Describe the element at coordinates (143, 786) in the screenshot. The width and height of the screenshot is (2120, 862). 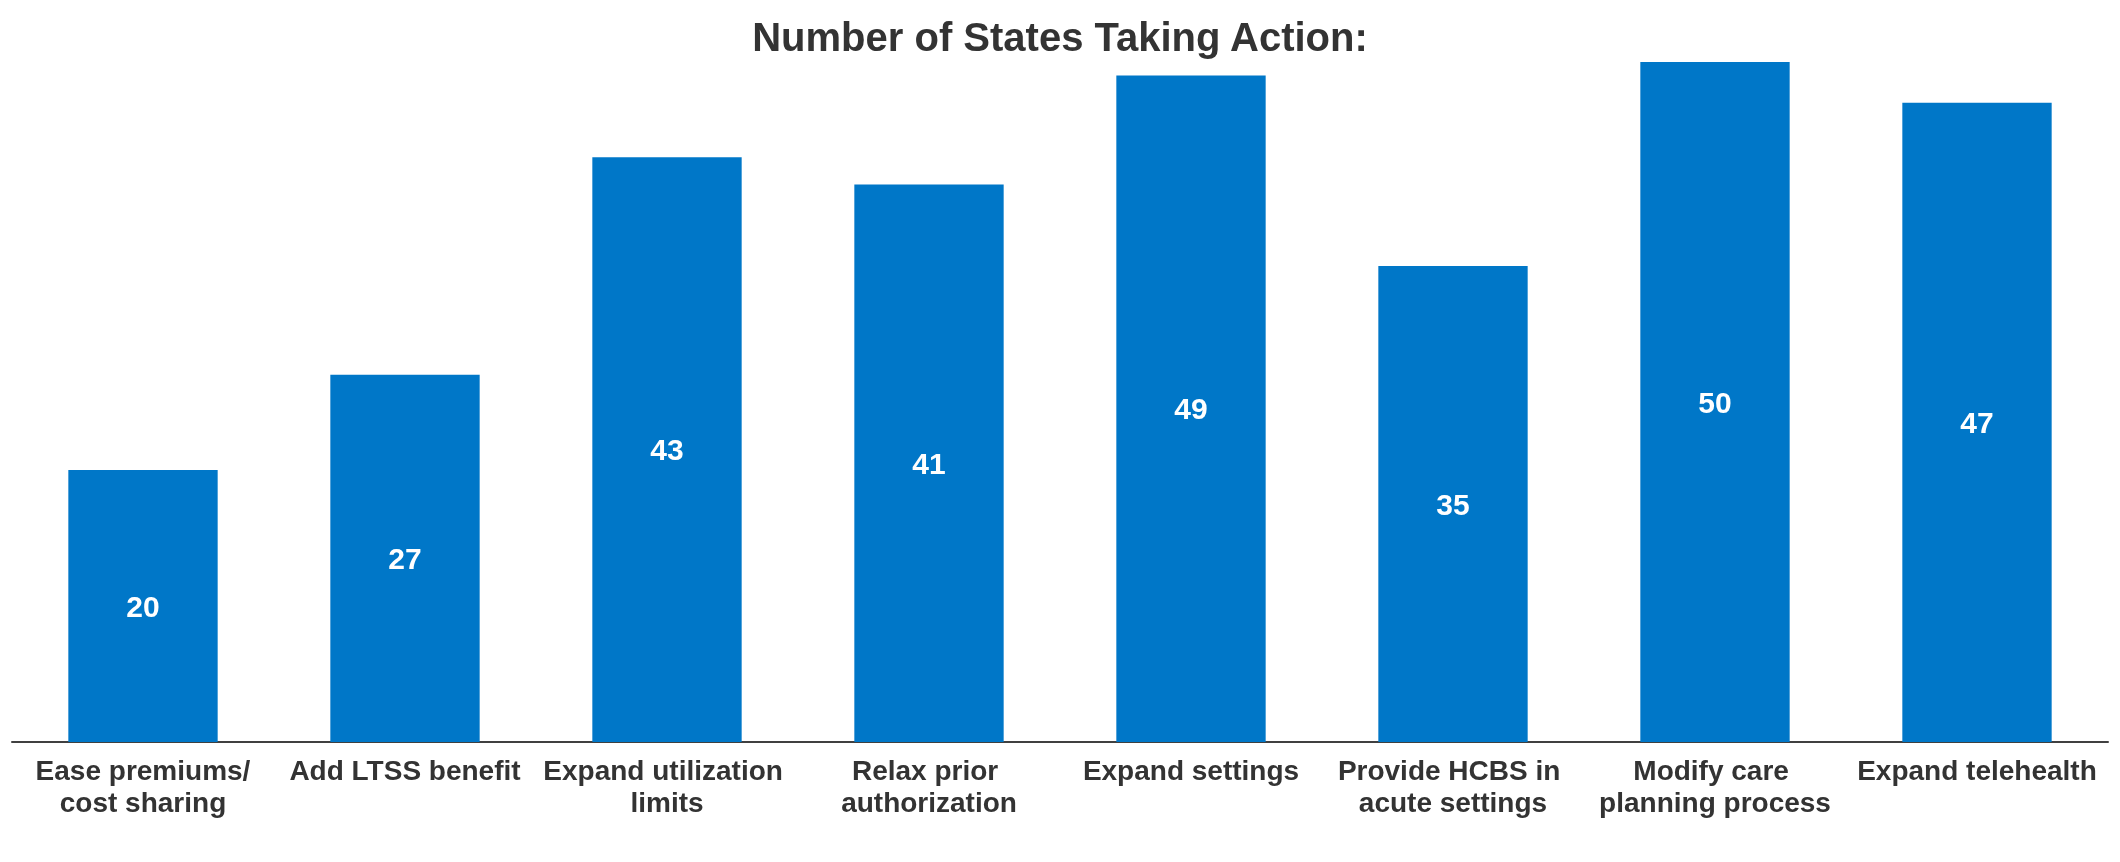
I see `x-tick-label: Ease premiums/cost sharing` at that location.